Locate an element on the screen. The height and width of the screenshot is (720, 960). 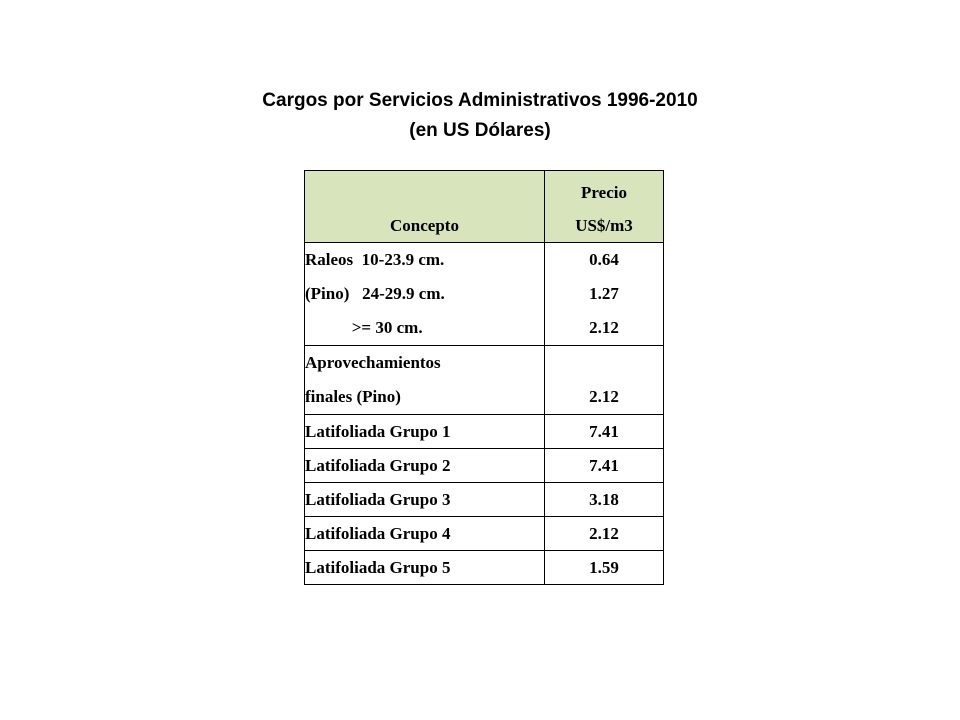
table-header-row: Concepto Precio US$/m3 is located at coordinates (484, 206).